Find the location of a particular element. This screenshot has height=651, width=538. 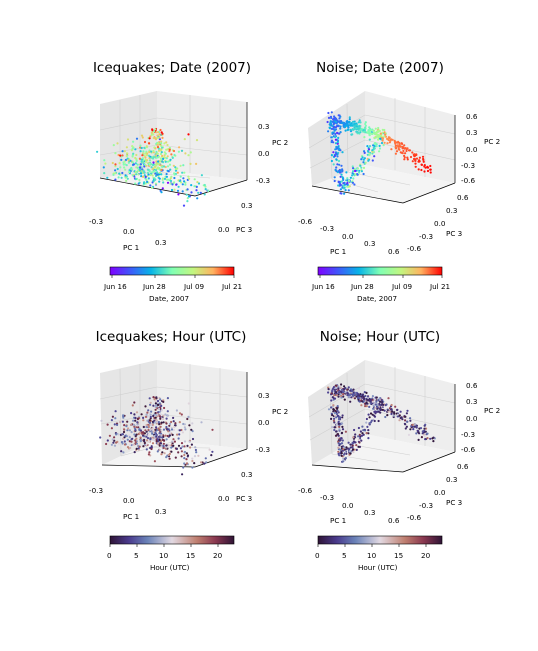

colorbar-tick-label: 5 is located at coordinates (344, 555).